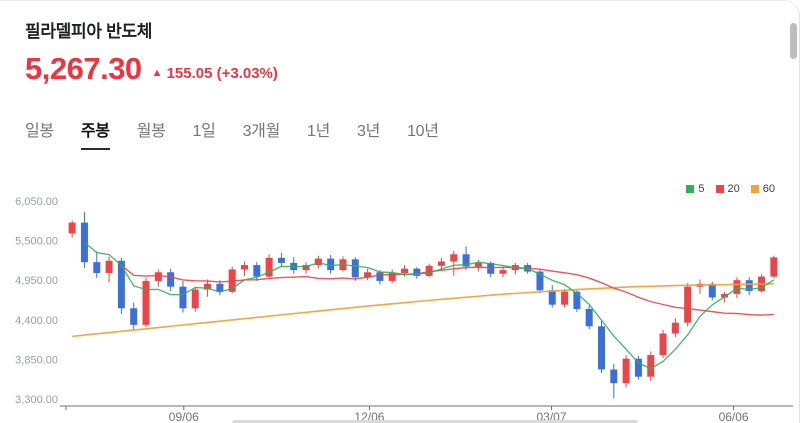 The width and height of the screenshot is (800, 423). Describe the element at coordinates (204, 131) in the screenshot. I see `tab-1day: 1일` at that location.